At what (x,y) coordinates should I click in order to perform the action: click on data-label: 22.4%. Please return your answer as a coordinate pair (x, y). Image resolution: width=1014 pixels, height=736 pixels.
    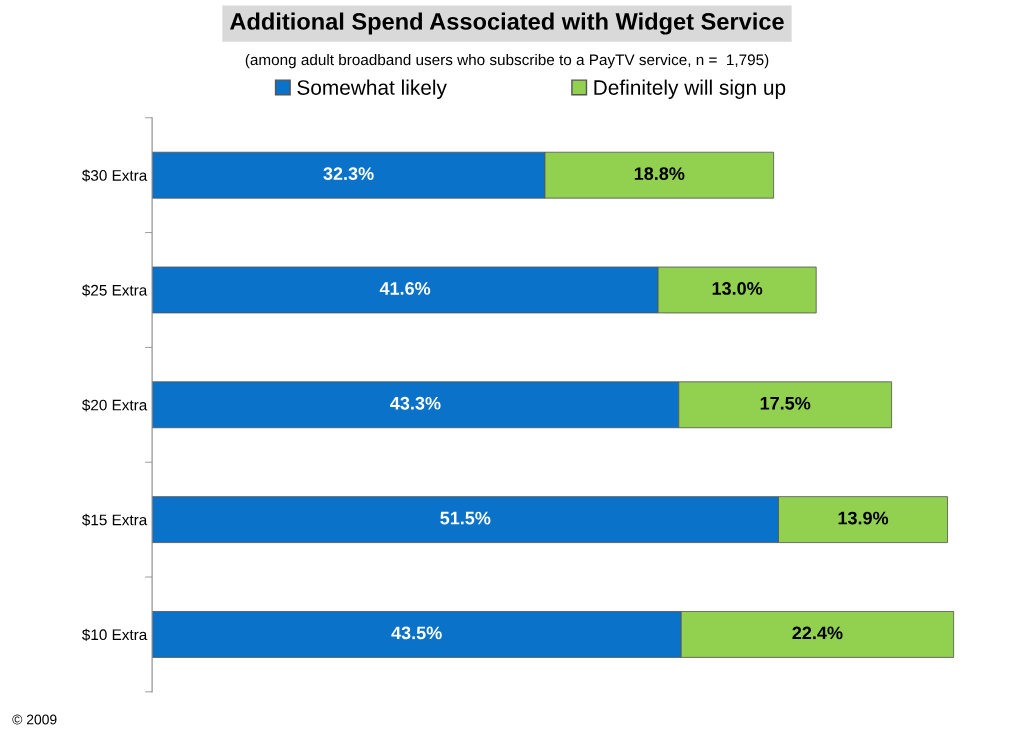
    Looking at the image, I should click on (817, 633).